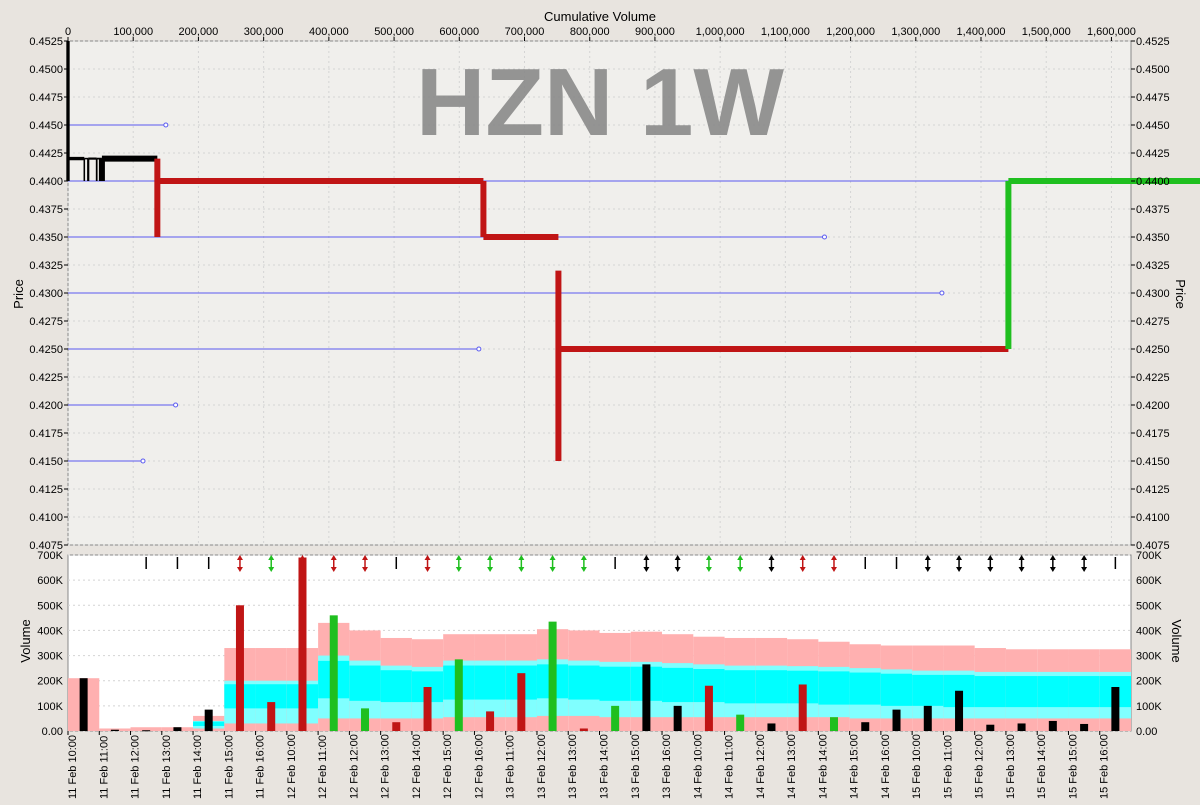  What do you see at coordinates (136, 767) in the screenshot?
I see `time-tick-label: 11 Feb 12:00` at bounding box center [136, 767].